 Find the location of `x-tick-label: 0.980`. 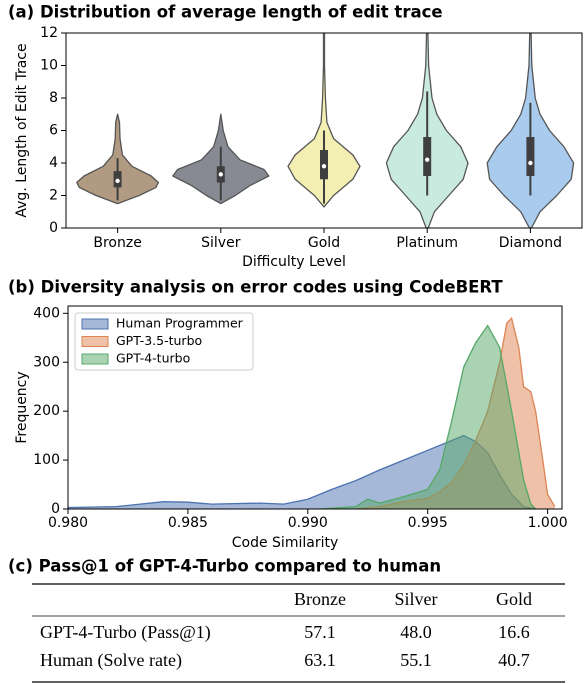

x-tick-label: 0.980 is located at coordinates (68, 523).